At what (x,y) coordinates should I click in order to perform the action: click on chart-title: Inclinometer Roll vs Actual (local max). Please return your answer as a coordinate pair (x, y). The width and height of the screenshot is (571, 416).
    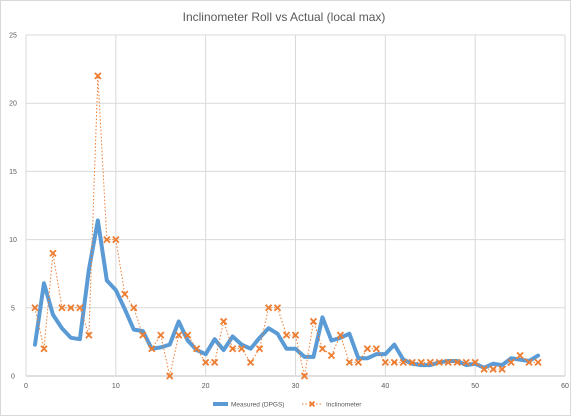
    Looking at the image, I should click on (284, 17).